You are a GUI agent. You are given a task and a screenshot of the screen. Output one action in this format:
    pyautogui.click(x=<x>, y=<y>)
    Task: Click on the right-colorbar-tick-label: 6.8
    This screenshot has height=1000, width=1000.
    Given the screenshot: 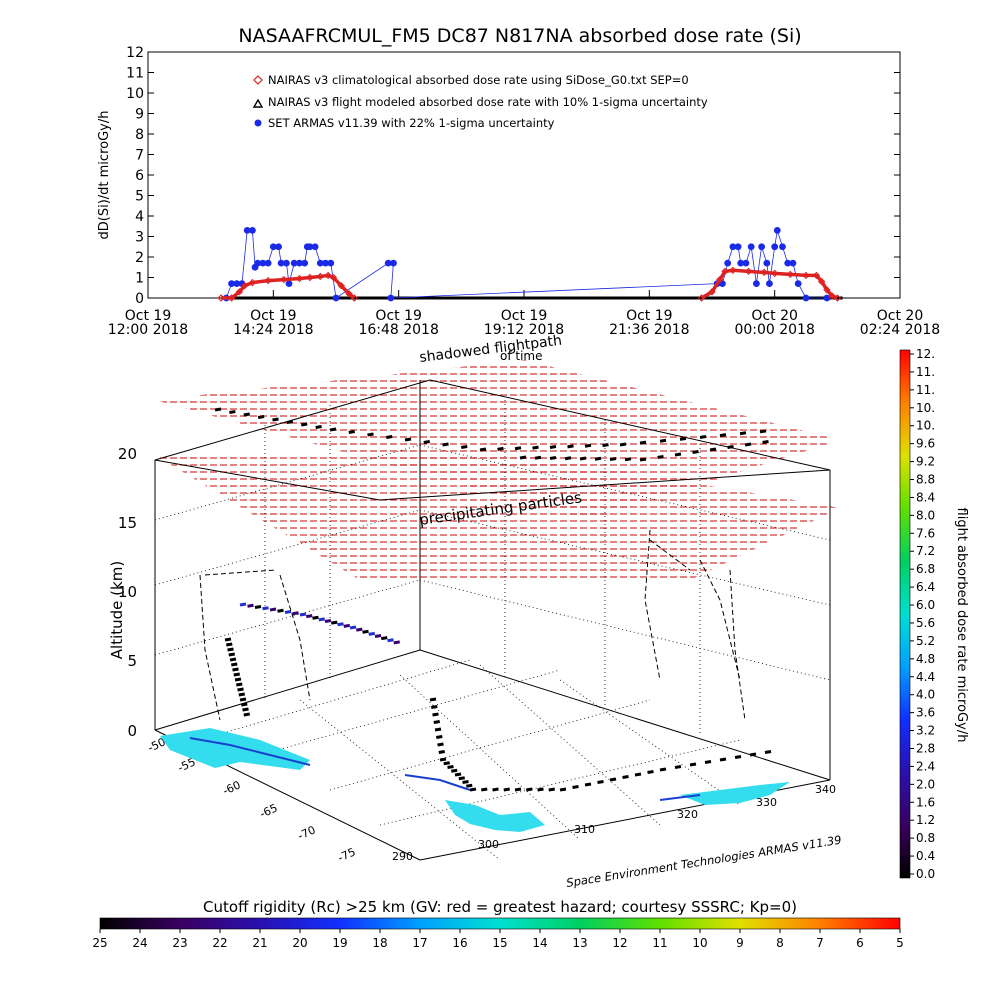 What is the action you would take?
    pyautogui.click(x=925, y=569)
    